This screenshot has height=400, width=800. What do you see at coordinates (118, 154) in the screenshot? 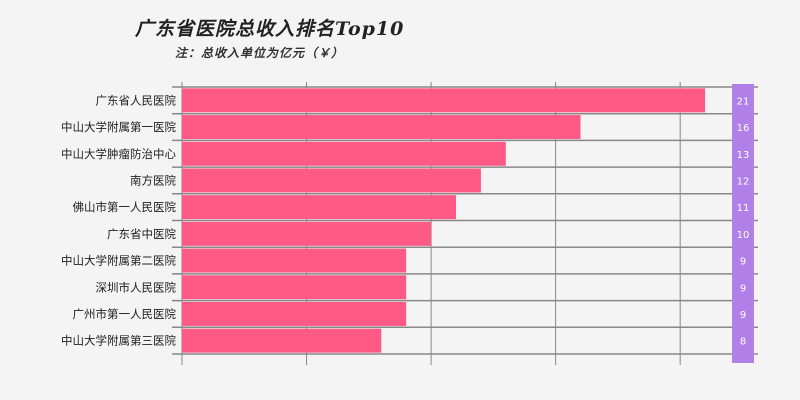
I see `category-label: 中山大学肿瘤防治中心` at bounding box center [118, 154].